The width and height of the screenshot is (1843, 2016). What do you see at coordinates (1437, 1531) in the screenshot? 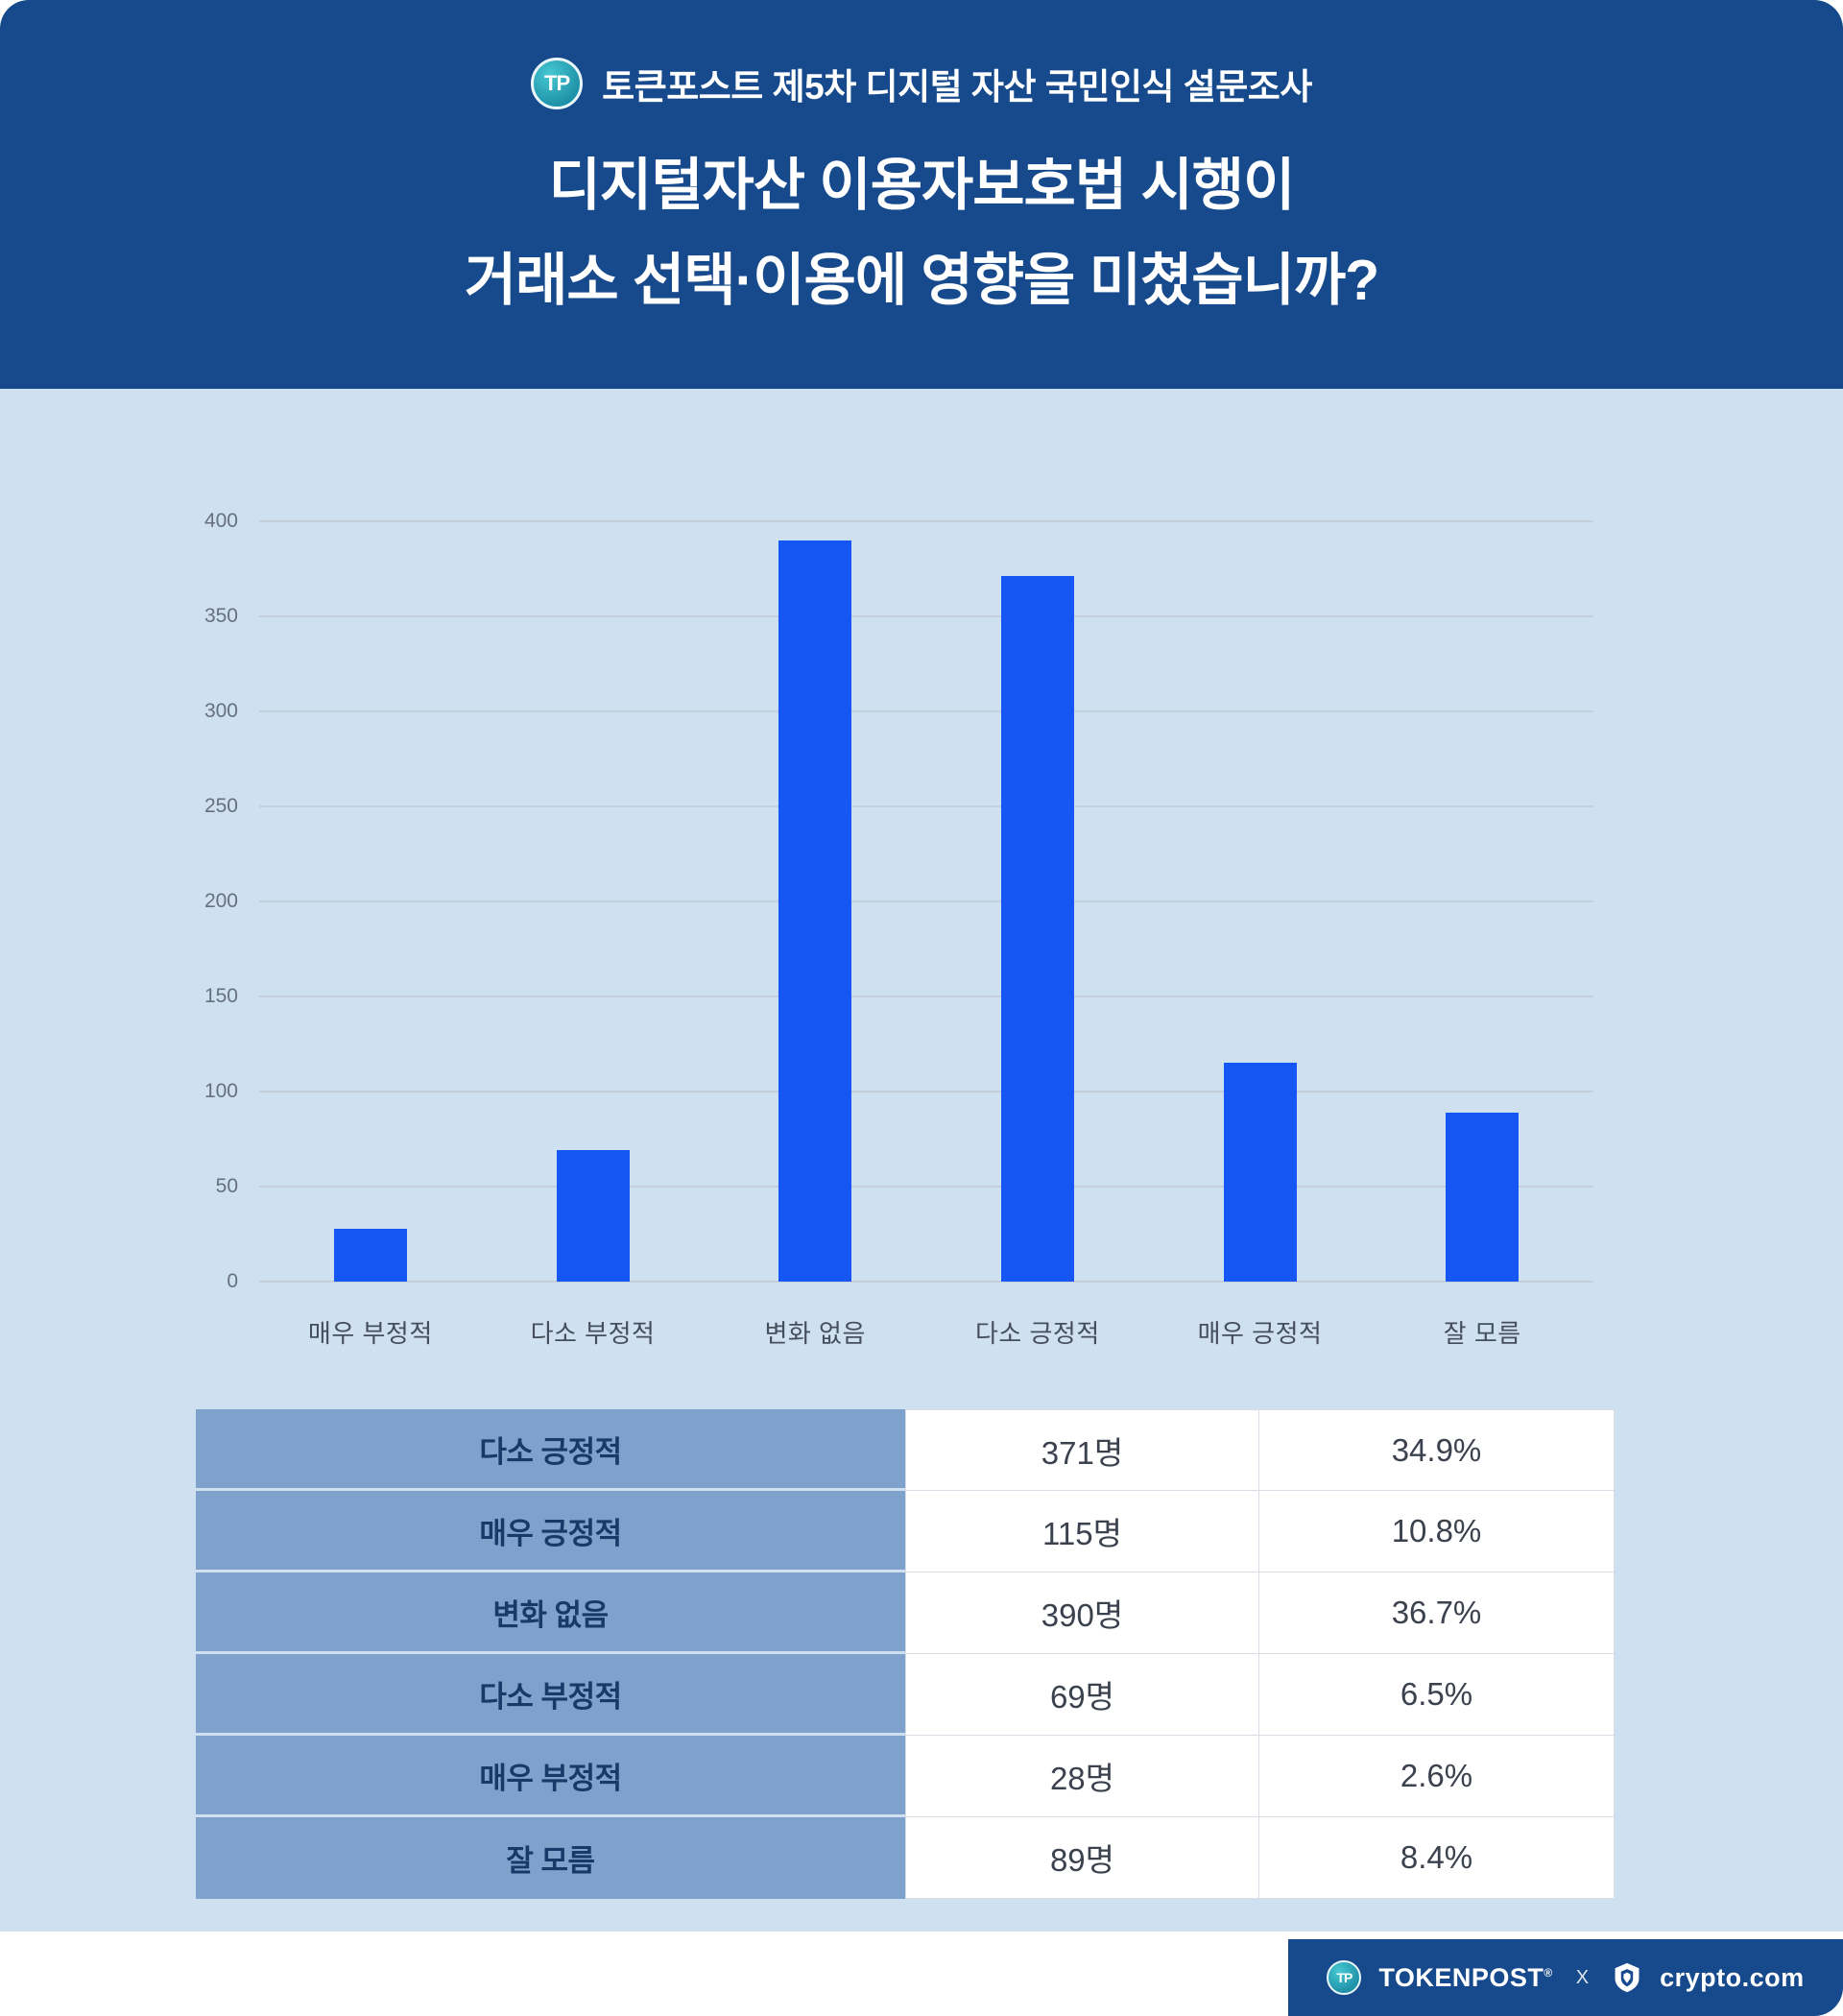
I see `table-percent-cell: 10.8%` at bounding box center [1437, 1531].